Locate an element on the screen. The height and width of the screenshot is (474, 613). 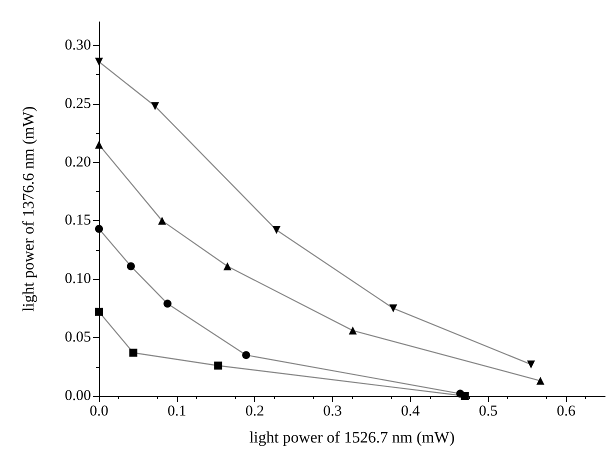
y-axis-title: light power of 1376.6 nm (mW) is located at coordinates (29, 209).